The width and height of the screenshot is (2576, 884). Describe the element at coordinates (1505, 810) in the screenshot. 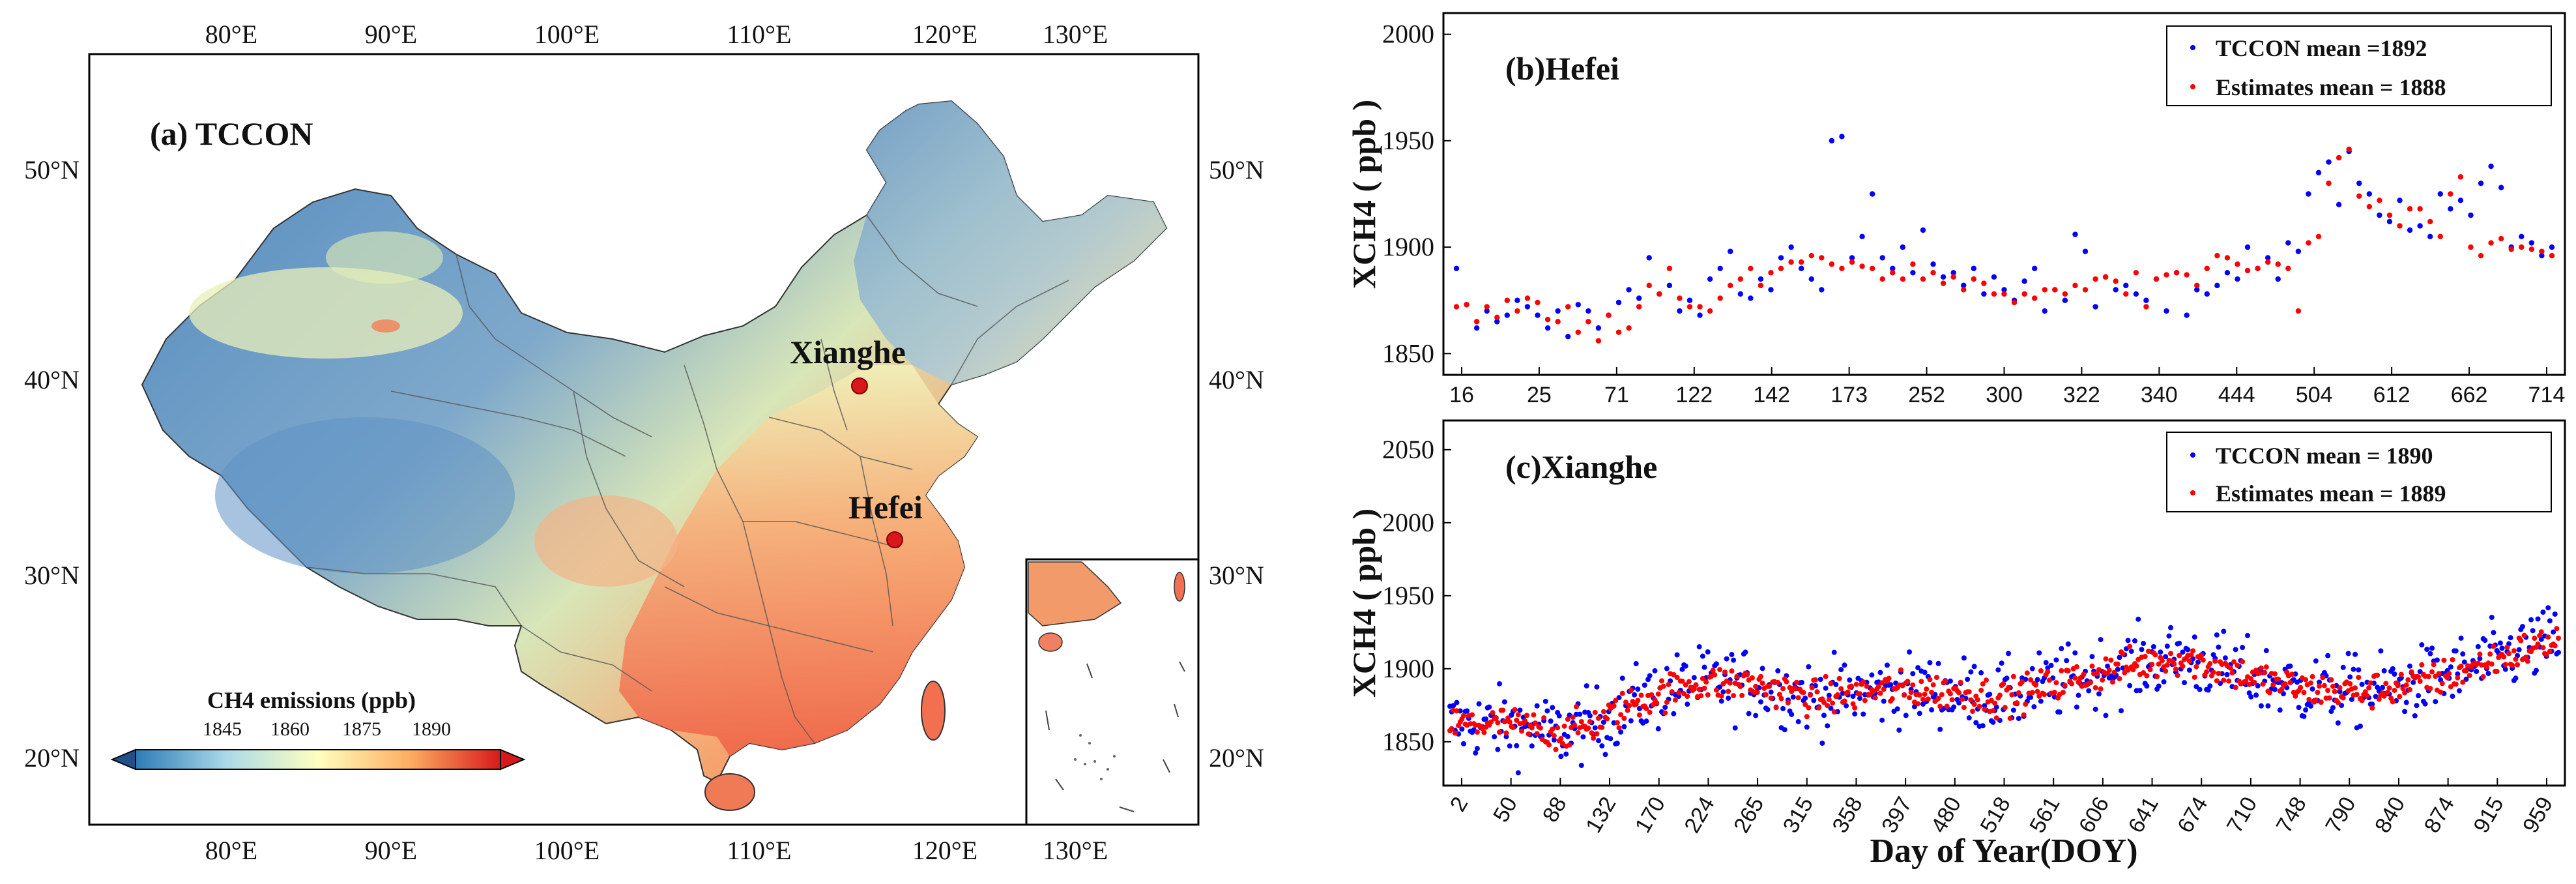

I see `x-tick-label: 50` at that location.